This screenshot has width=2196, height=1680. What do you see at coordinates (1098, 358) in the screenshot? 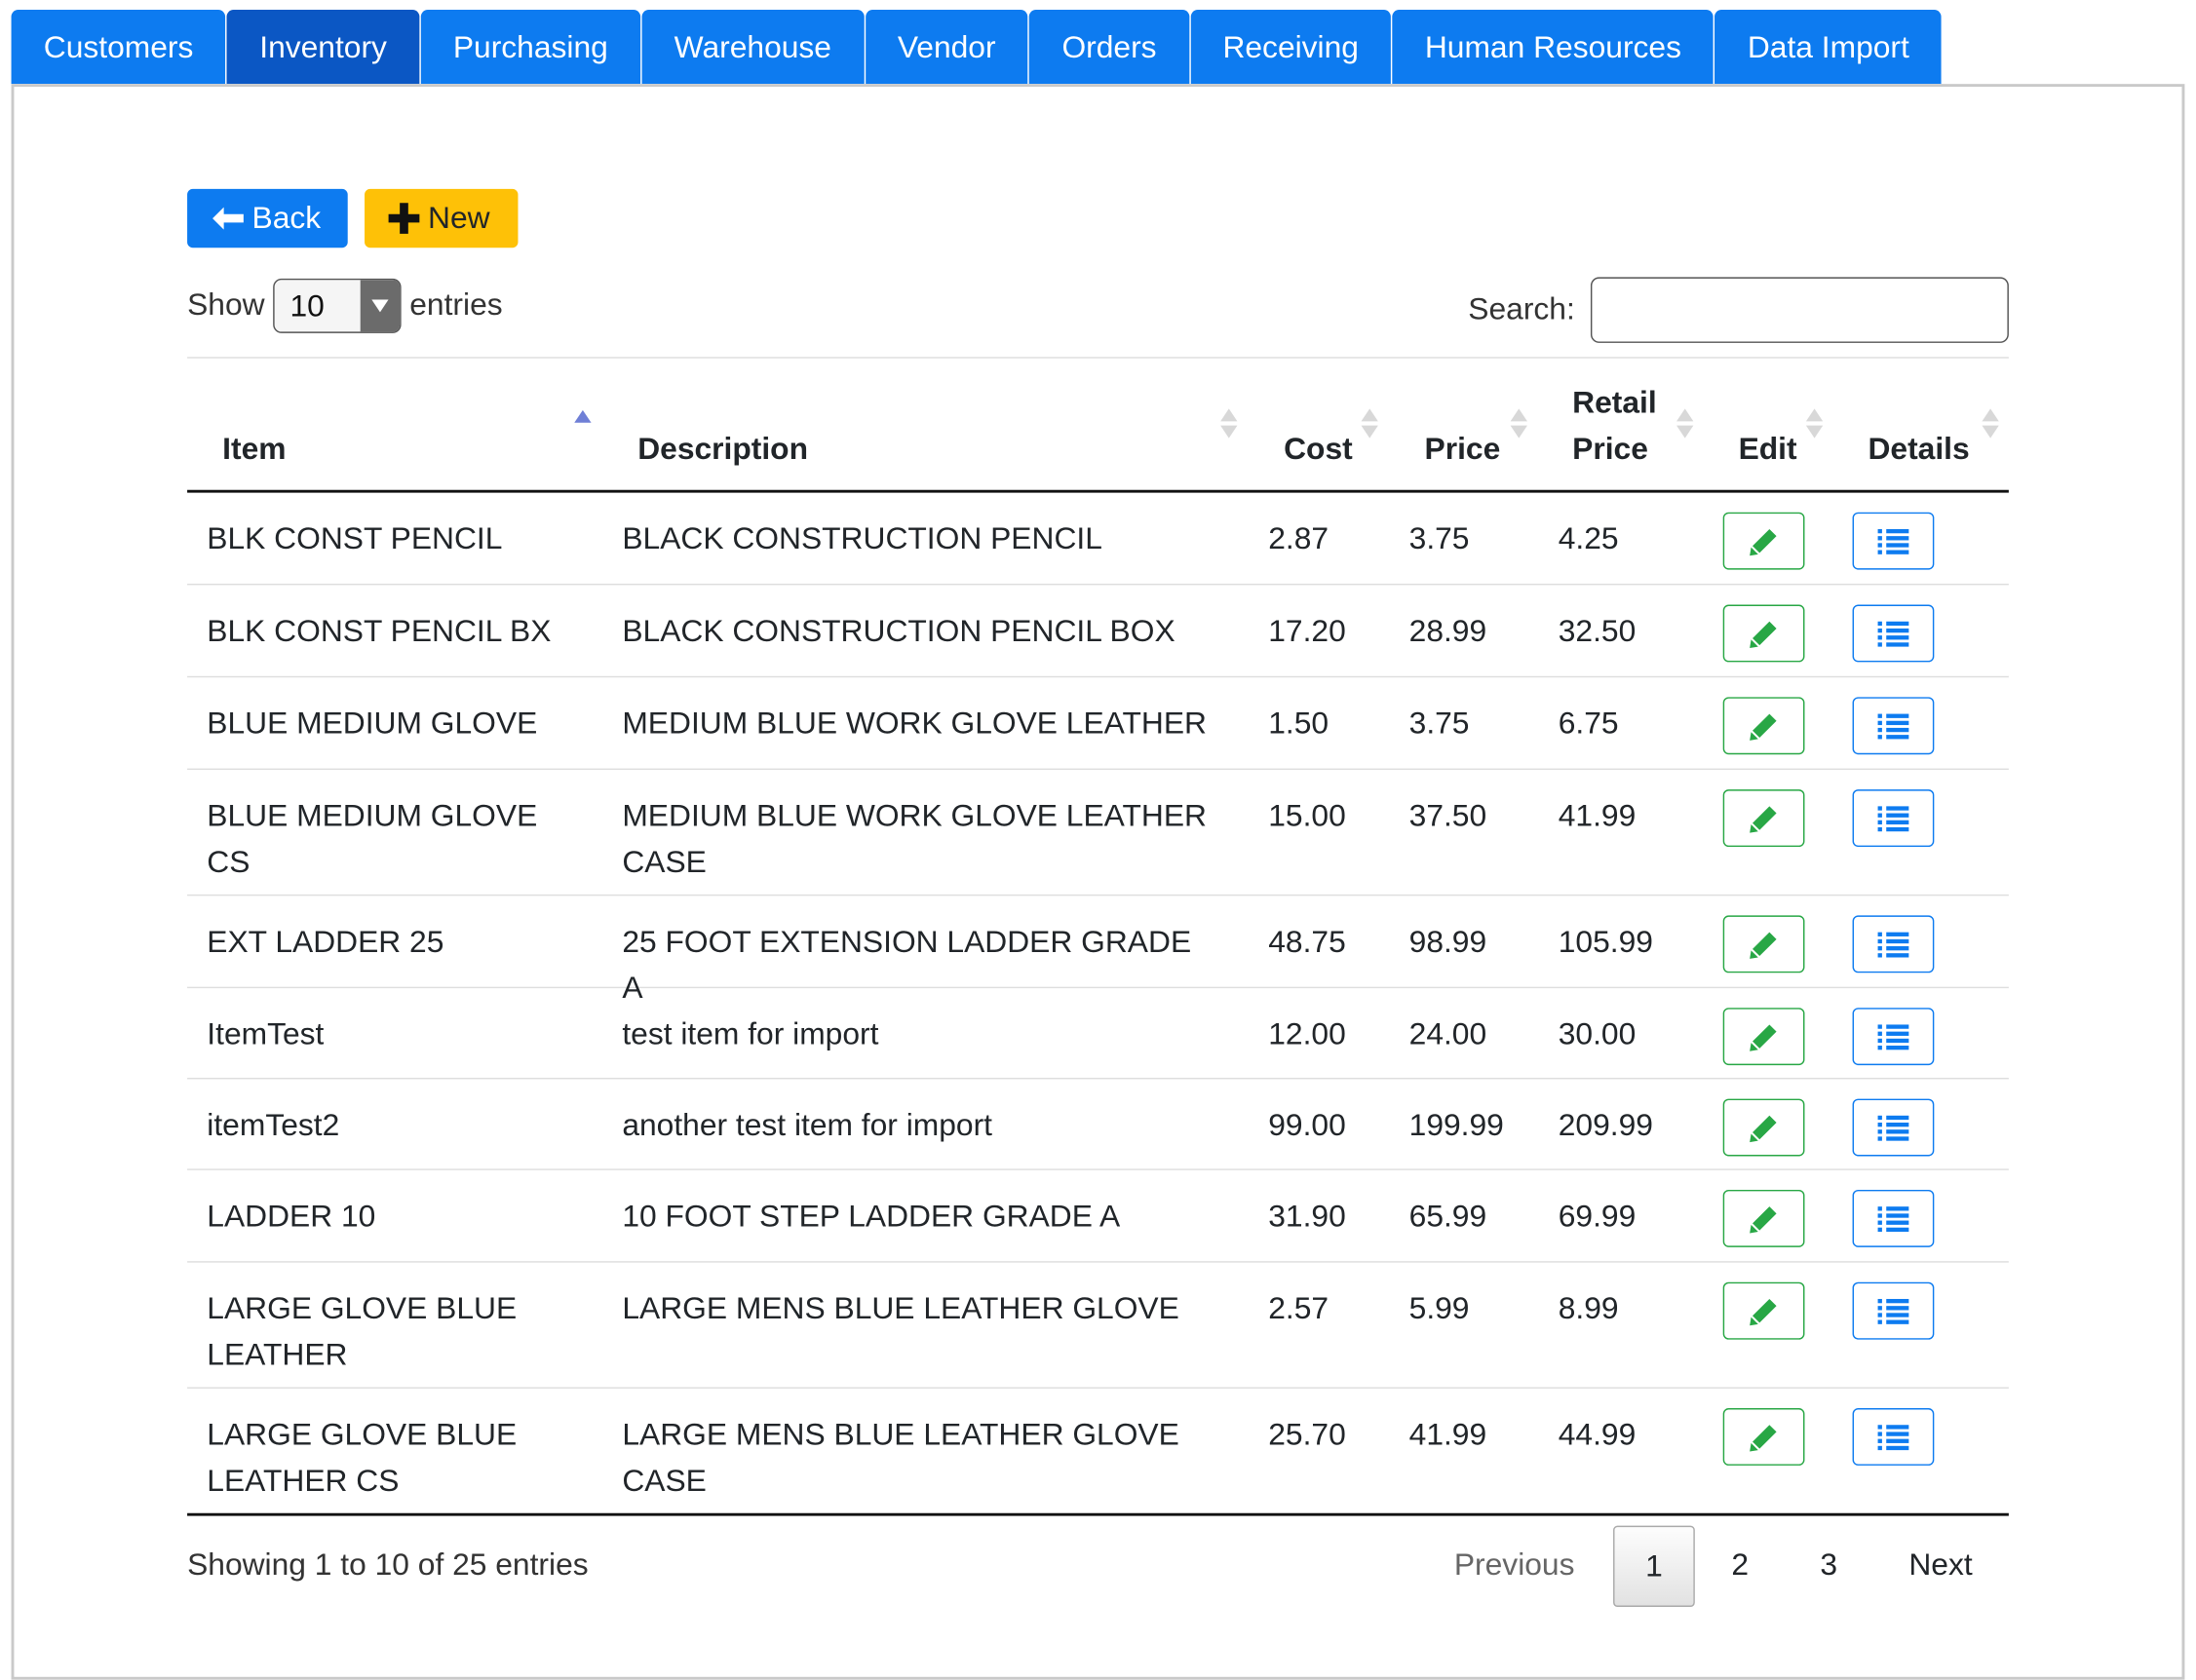
I see `divider` at bounding box center [1098, 358].